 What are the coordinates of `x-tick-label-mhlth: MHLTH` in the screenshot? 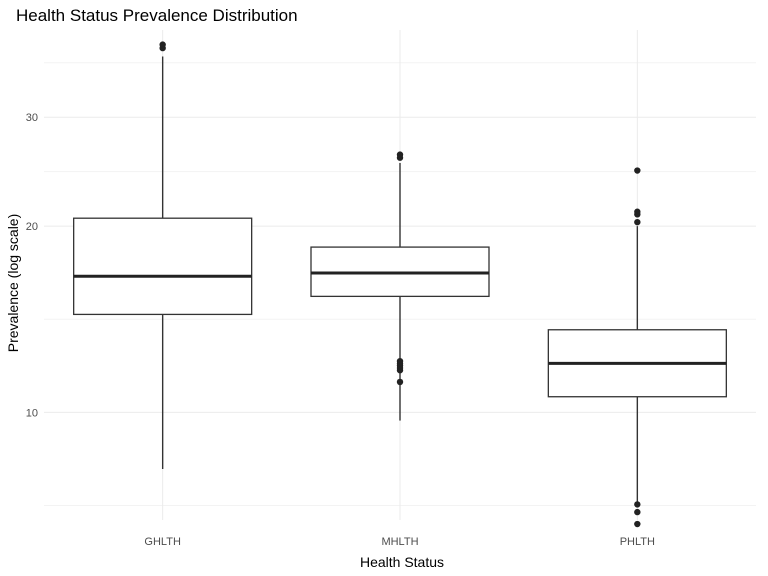 It's located at (399, 542).